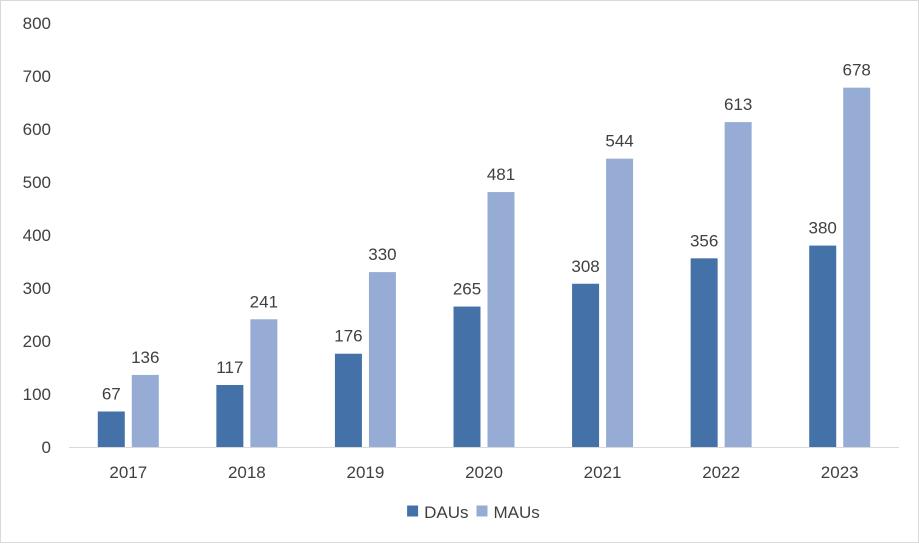 The image size is (919, 547). I want to click on y-tick-label: 400, so click(37, 235).